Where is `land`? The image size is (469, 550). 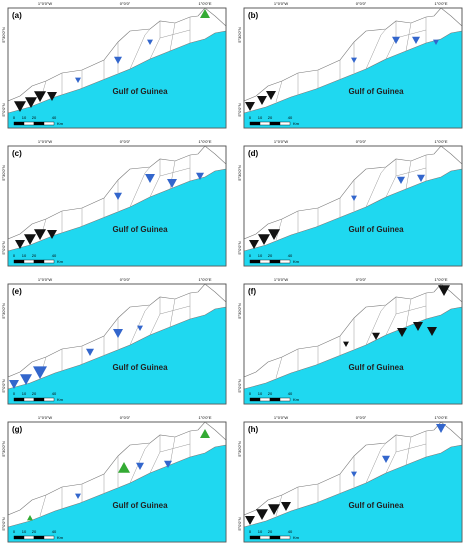
land is located at coordinates (117, 336).